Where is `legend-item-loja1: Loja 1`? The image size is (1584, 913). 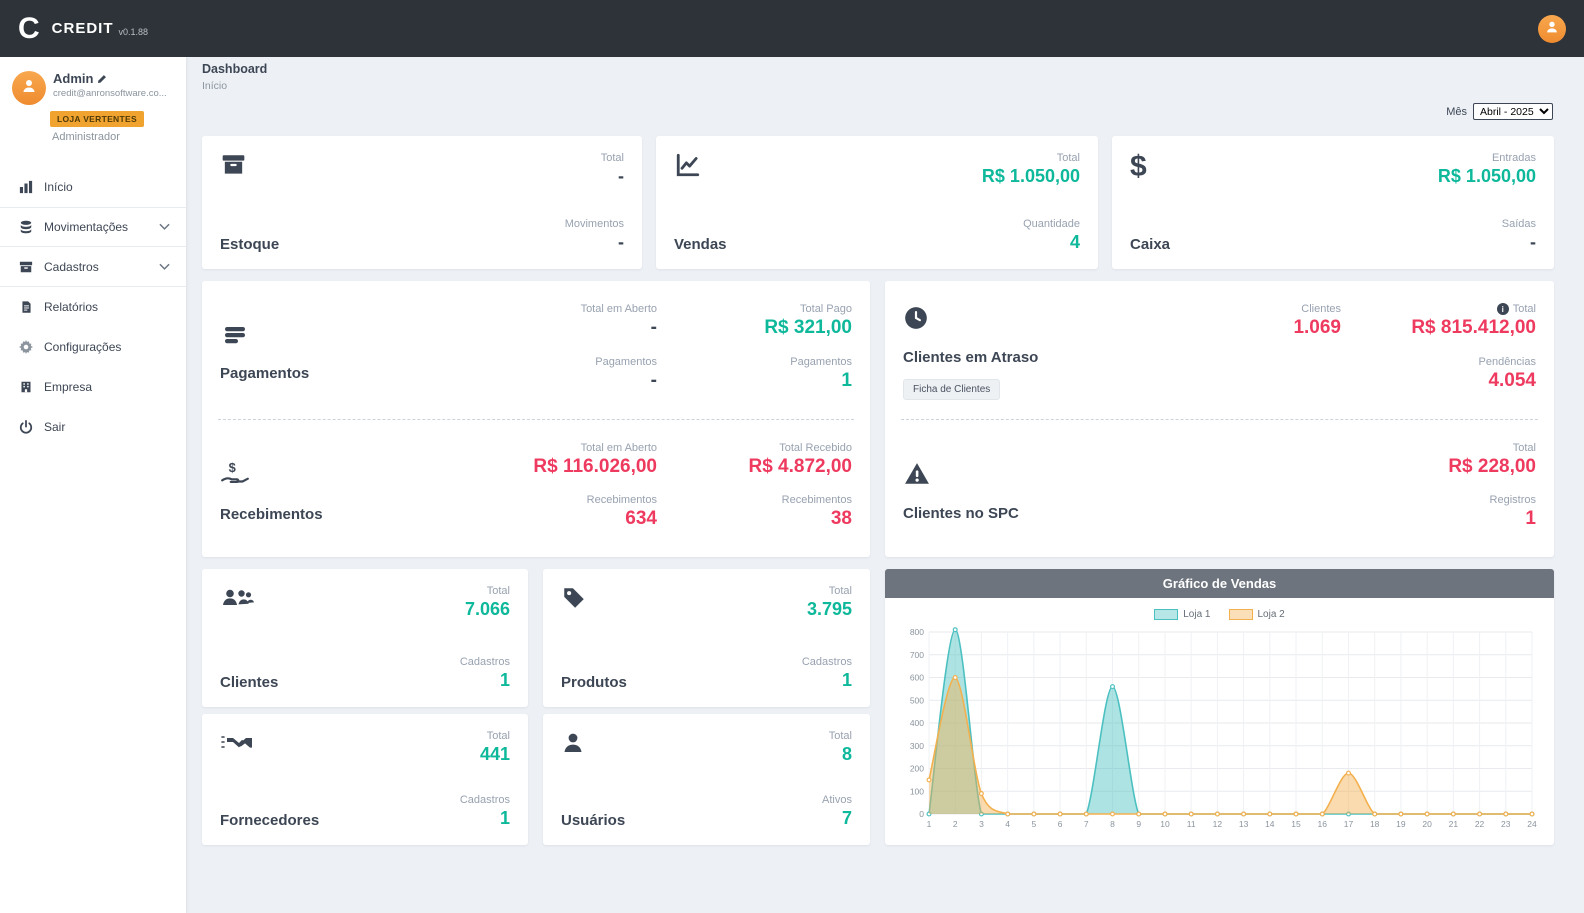
legend-item-loja1: Loja 1 is located at coordinates (1182, 614).